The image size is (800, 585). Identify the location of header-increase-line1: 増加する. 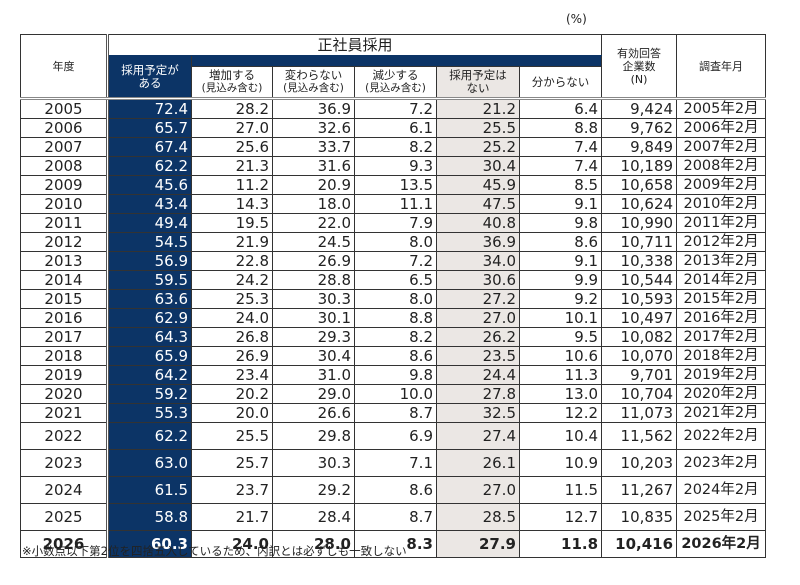
(232, 75).